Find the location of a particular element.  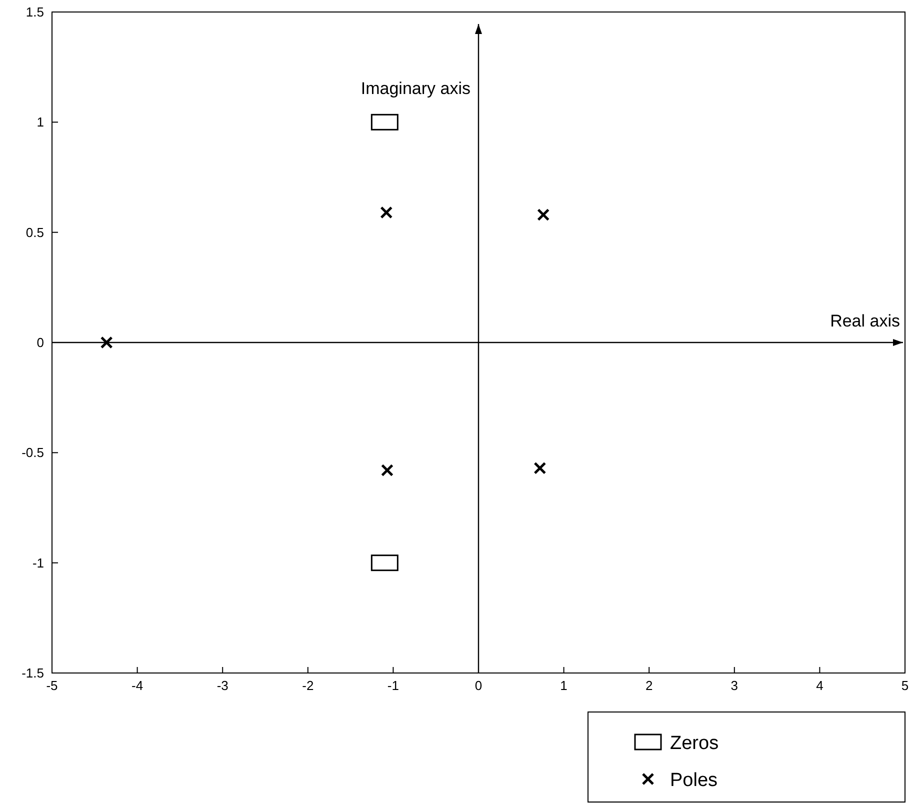

y-tick-label: 1.5 is located at coordinates (35, 12).